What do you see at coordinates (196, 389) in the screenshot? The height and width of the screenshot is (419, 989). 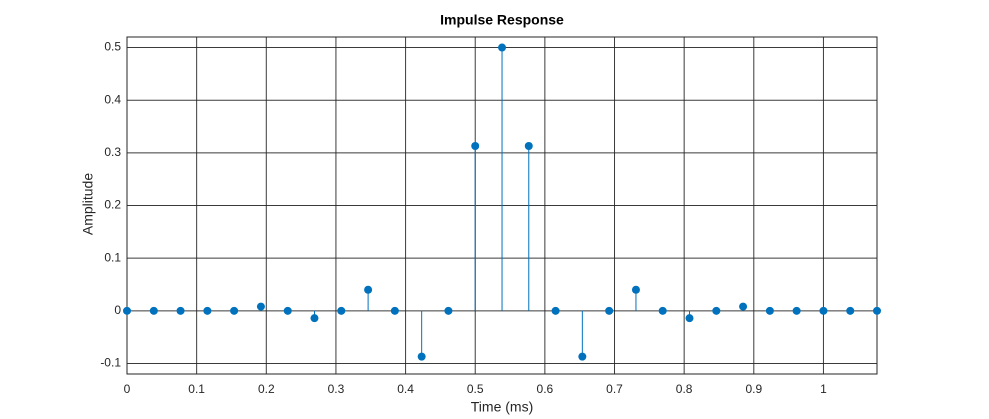 I see `x-tick-label: 0.1` at bounding box center [196, 389].